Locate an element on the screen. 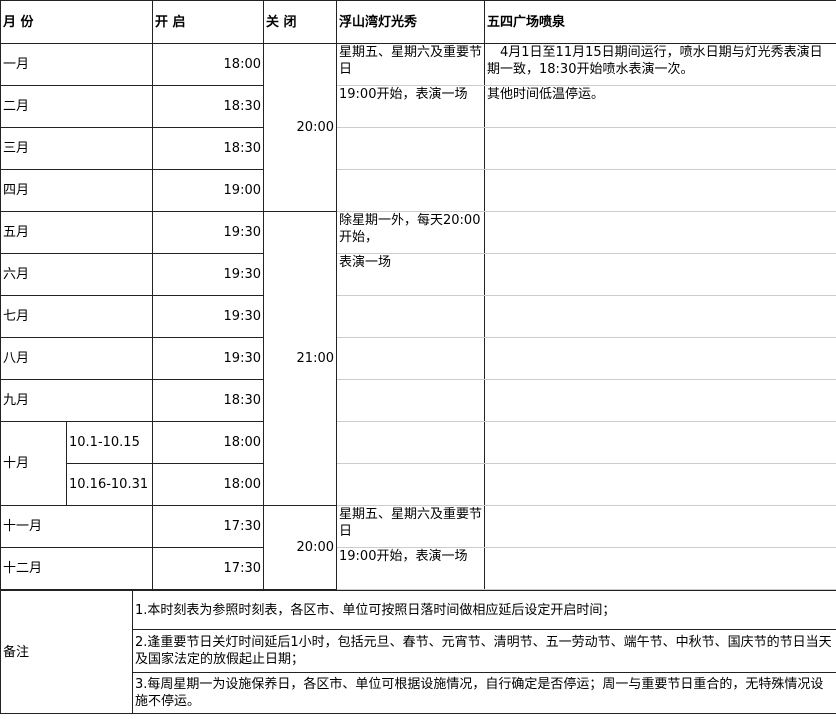 This screenshot has height=719, width=836. sub-period: 10.1-10.15 is located at coordinates (109, 442).